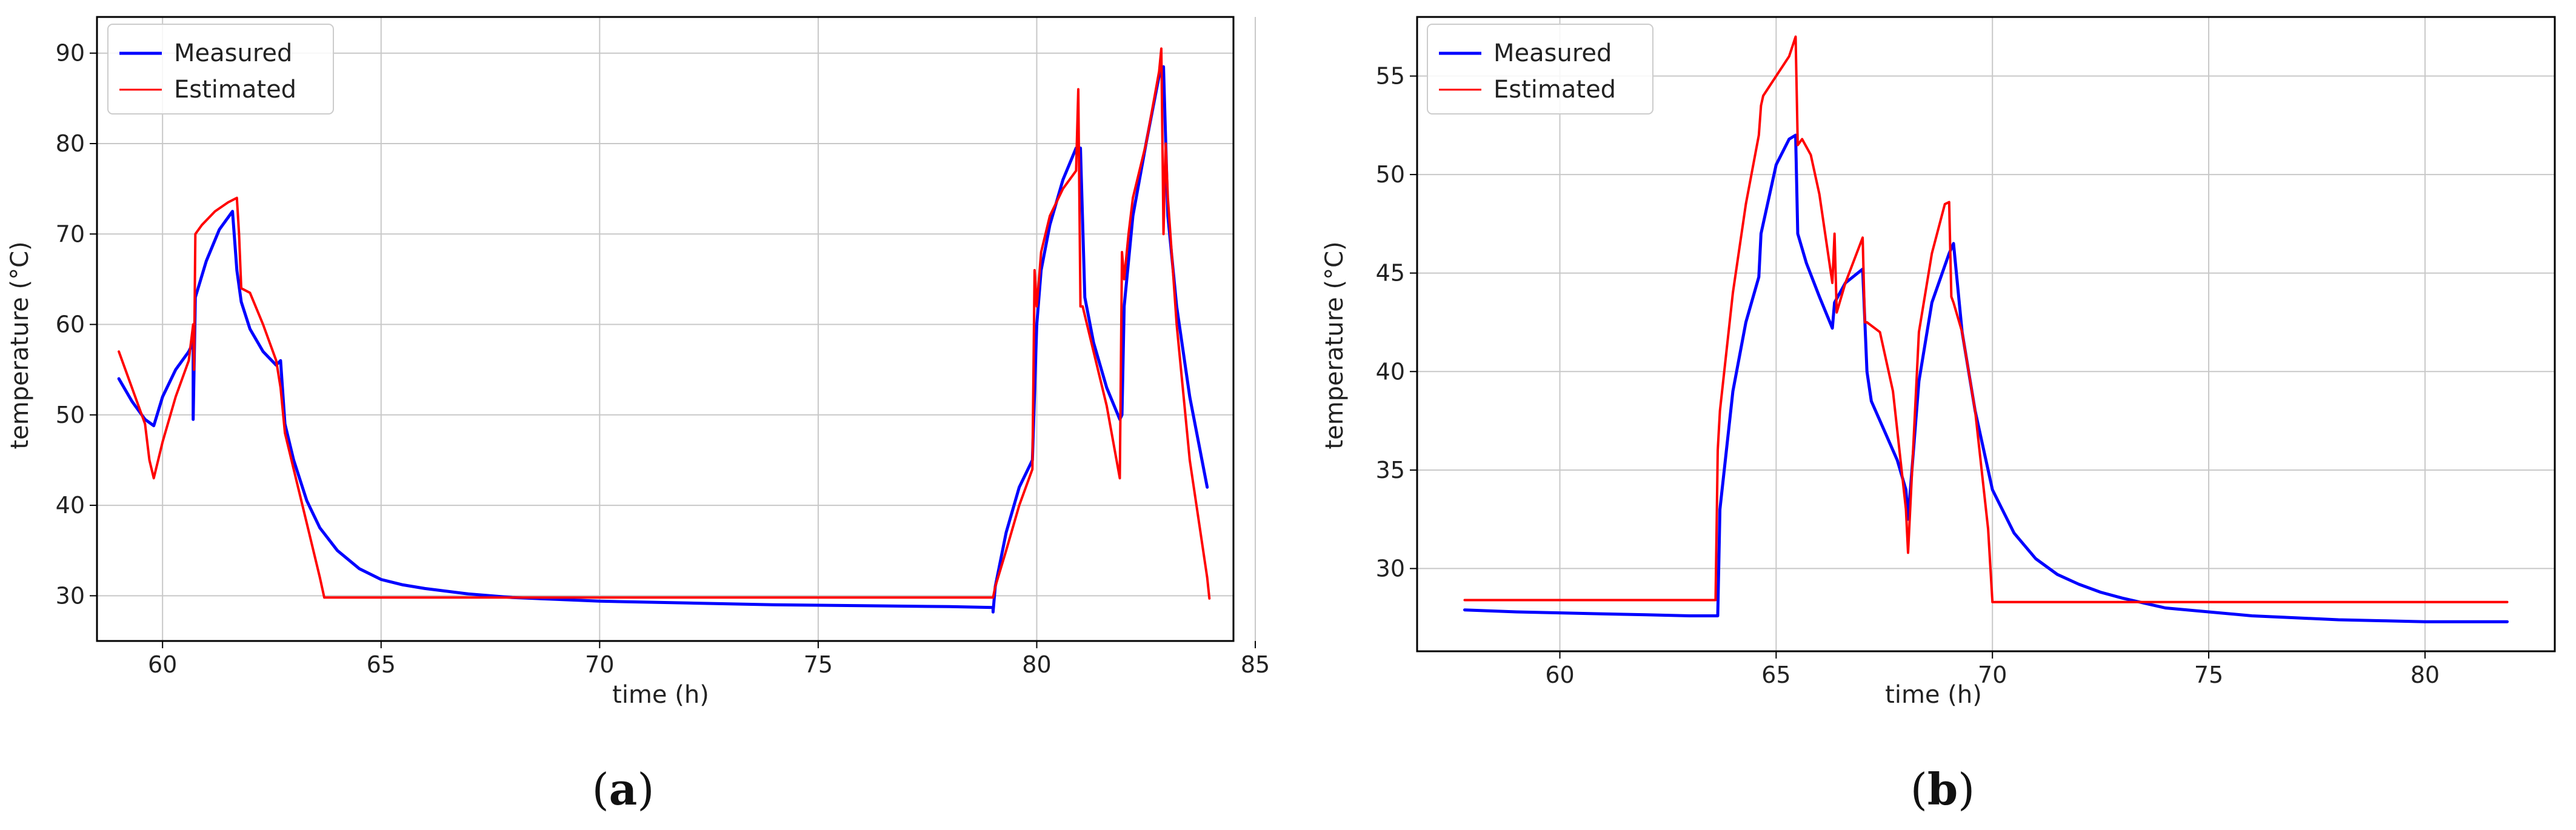 This screenshot has width=2576, height=830. Describe the element at coordinates (1390, 470) in the screenshot. I see `y-tick-label-b-35: 35` at that location.